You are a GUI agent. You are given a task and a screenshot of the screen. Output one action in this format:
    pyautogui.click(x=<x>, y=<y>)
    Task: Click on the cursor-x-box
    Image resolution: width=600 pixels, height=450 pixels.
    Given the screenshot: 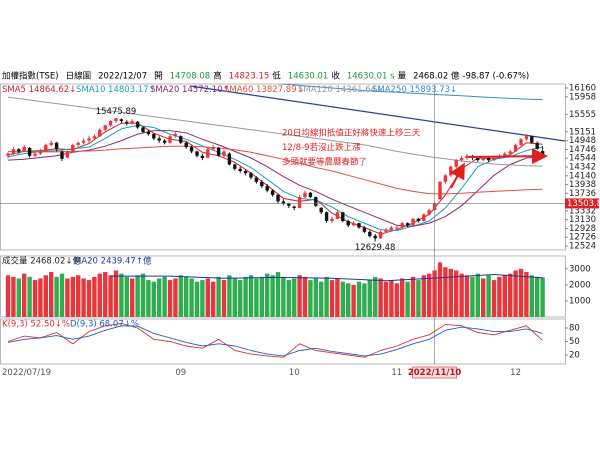 What is the action you would take?
    pyautogui.click(x=434, y=372)
    